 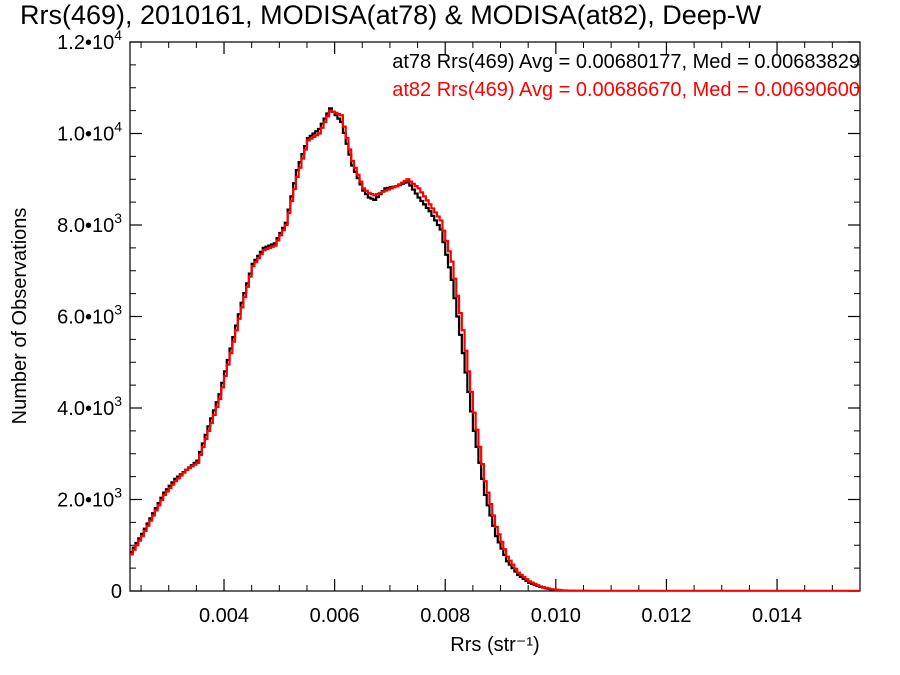 I want to click on y-axis-label: Number of Observations, so click(x=20, y=316).